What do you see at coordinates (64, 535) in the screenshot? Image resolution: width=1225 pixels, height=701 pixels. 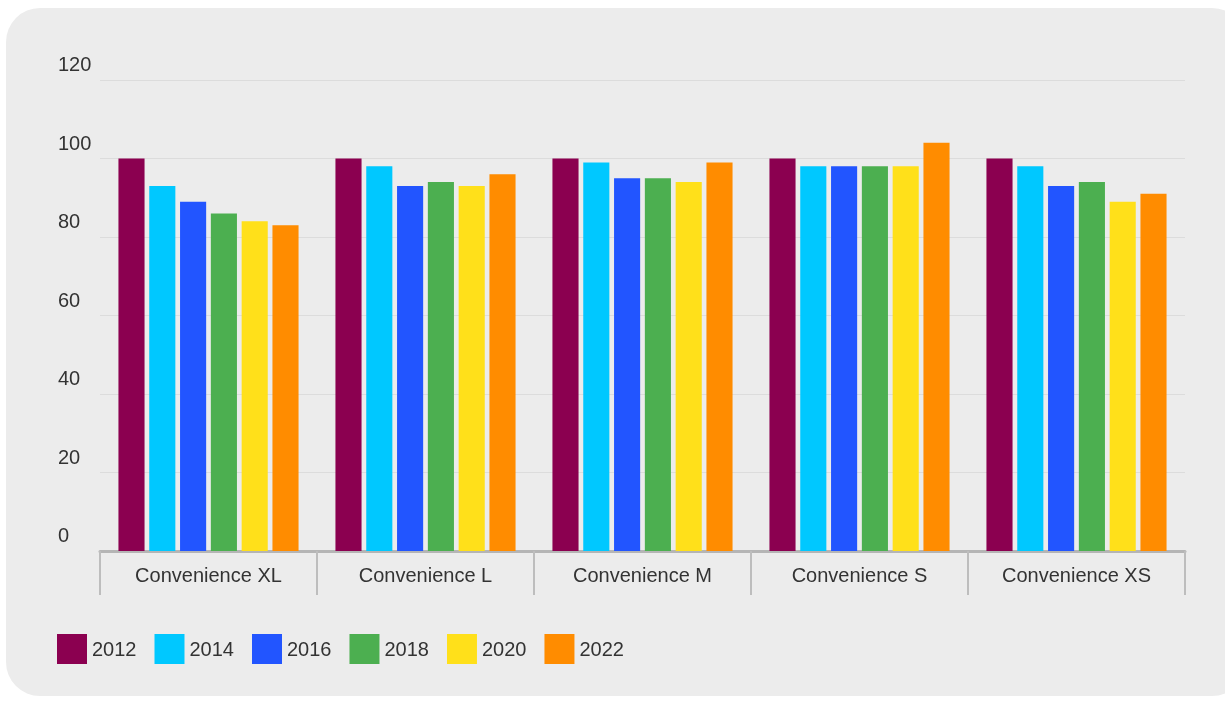 I see `y-tick-label: 0` at bounding box center [64, 535].